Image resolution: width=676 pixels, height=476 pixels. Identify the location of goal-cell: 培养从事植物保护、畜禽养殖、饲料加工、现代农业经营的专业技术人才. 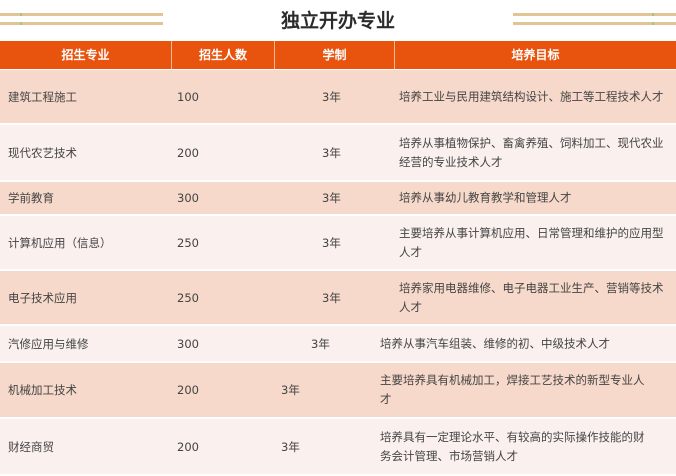
(531, 152).